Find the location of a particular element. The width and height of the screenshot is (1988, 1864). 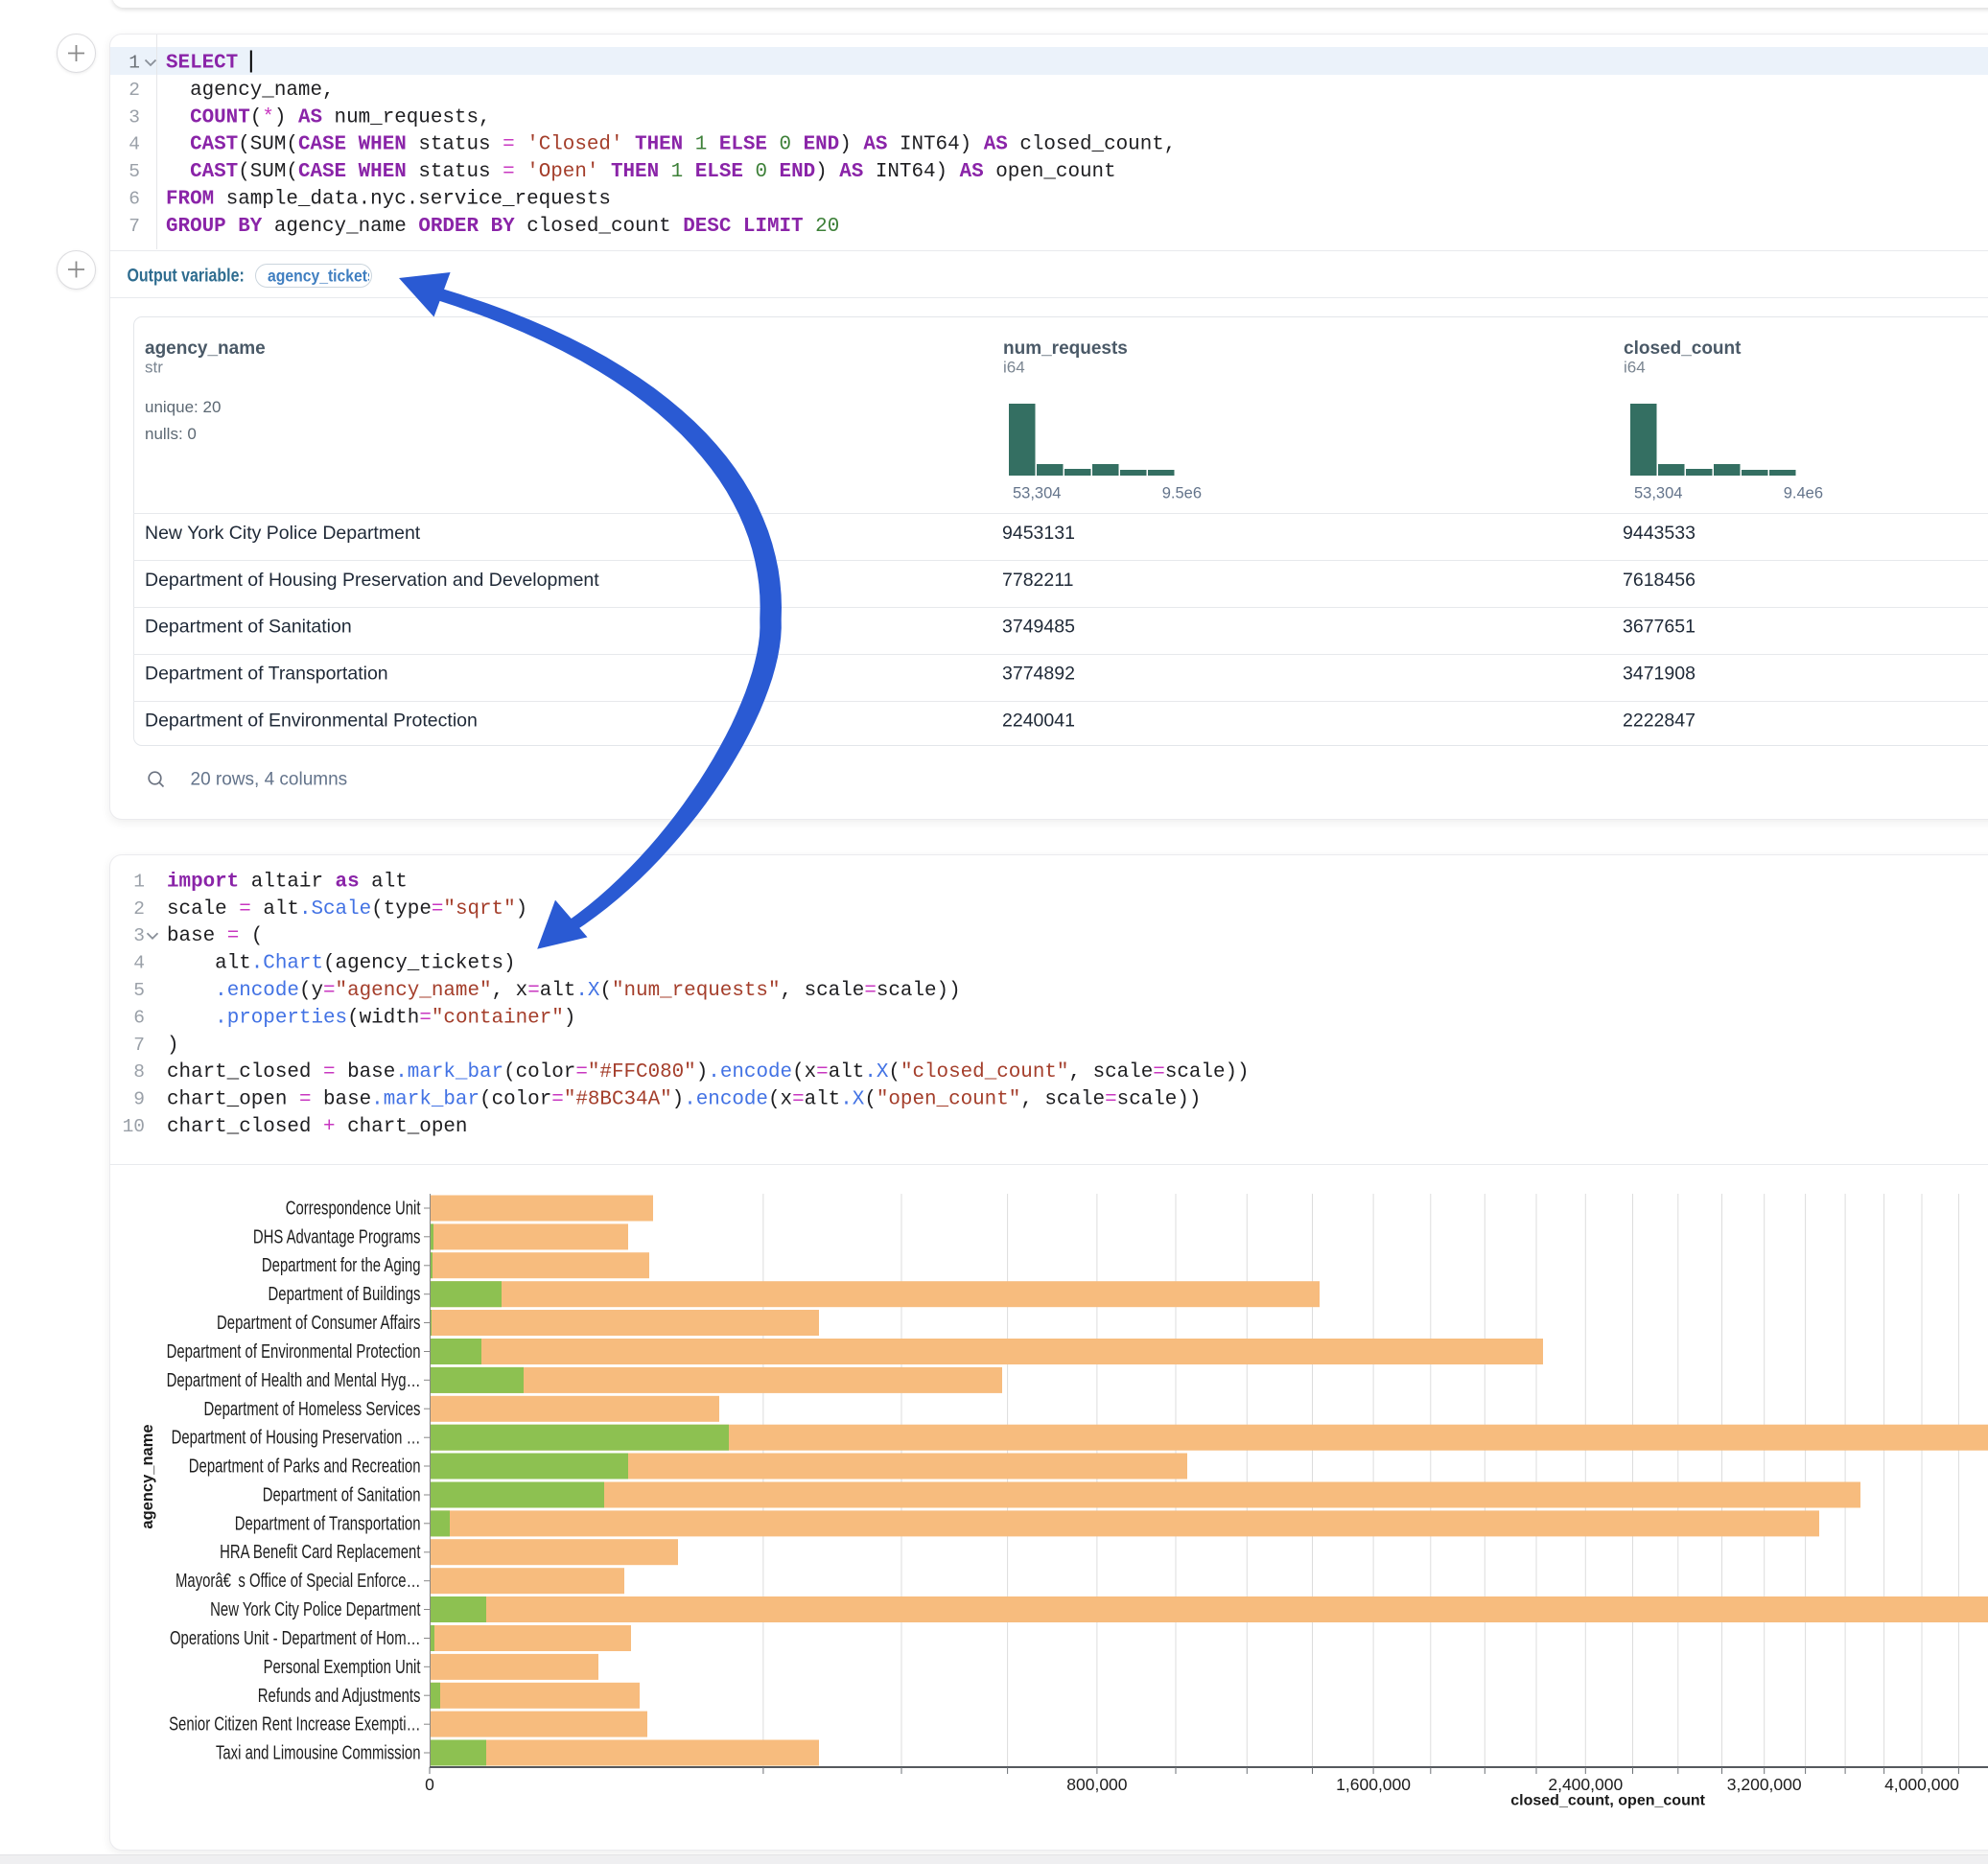

svg-text: (agency_tickets) is located at coordinates (420, 964).